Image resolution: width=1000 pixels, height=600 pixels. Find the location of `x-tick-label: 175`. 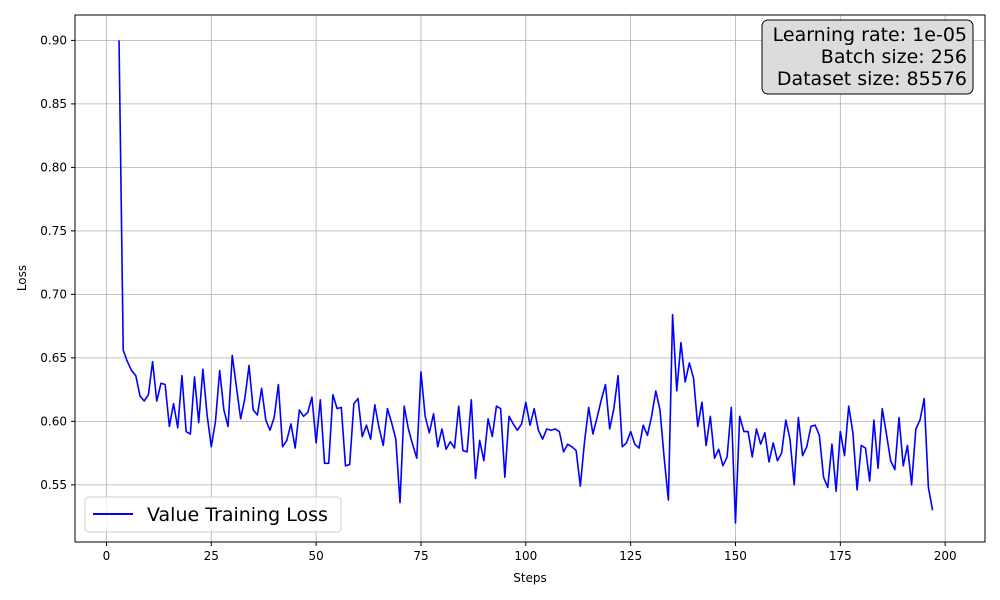

x-tick-label: 175 is located at coordinates (840, 556).